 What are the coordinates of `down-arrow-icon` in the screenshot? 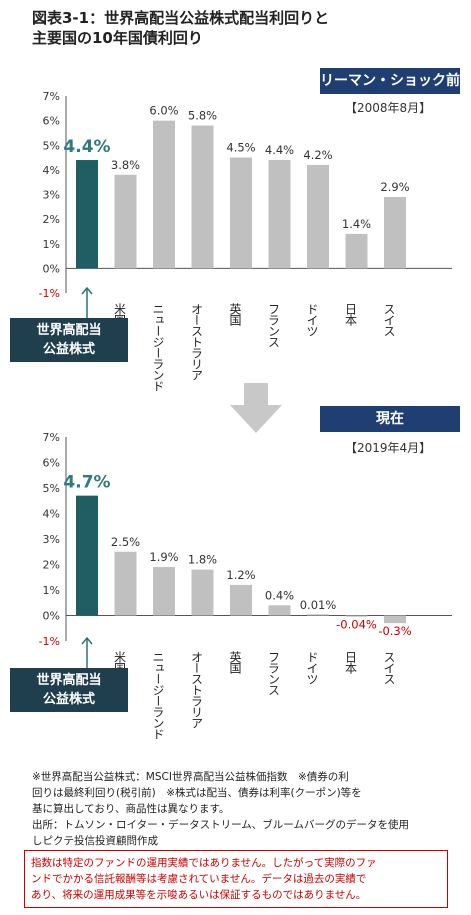 It's located at (256, 408).